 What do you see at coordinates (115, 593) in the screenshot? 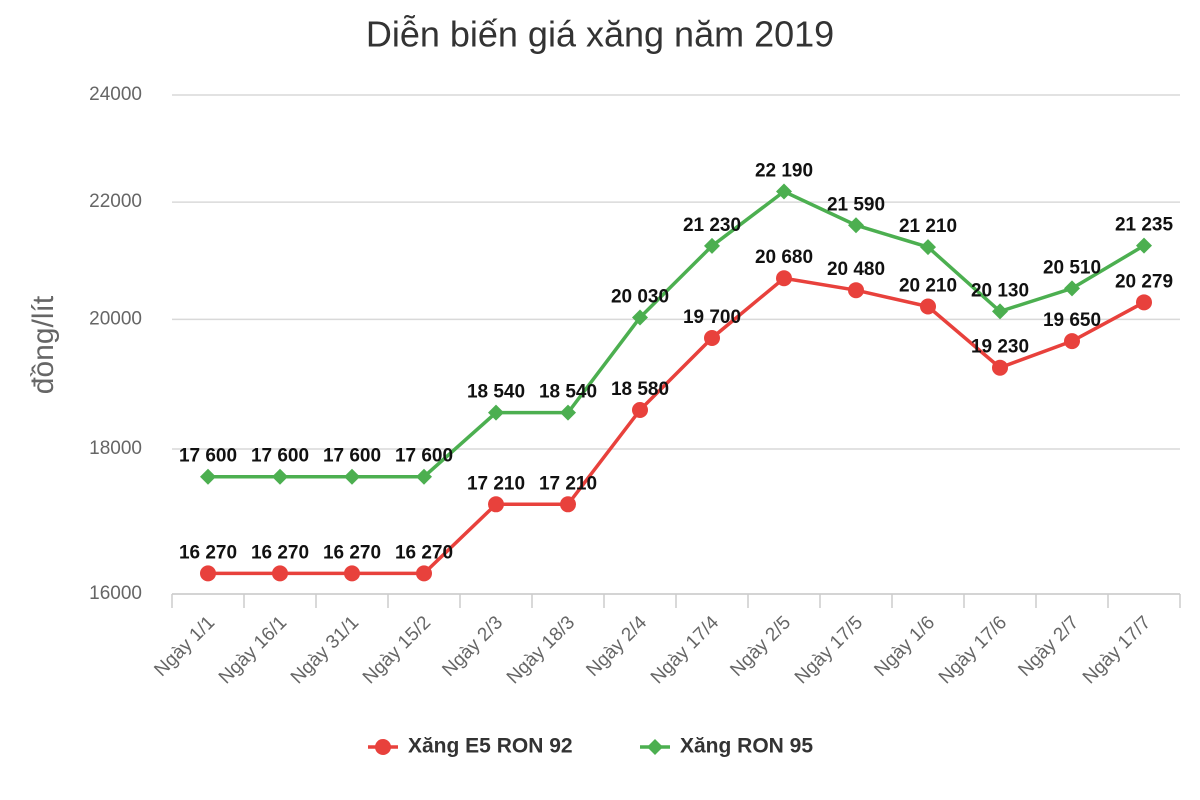
I see `y-tick-label: 16000` at bounding box center [115, 593].